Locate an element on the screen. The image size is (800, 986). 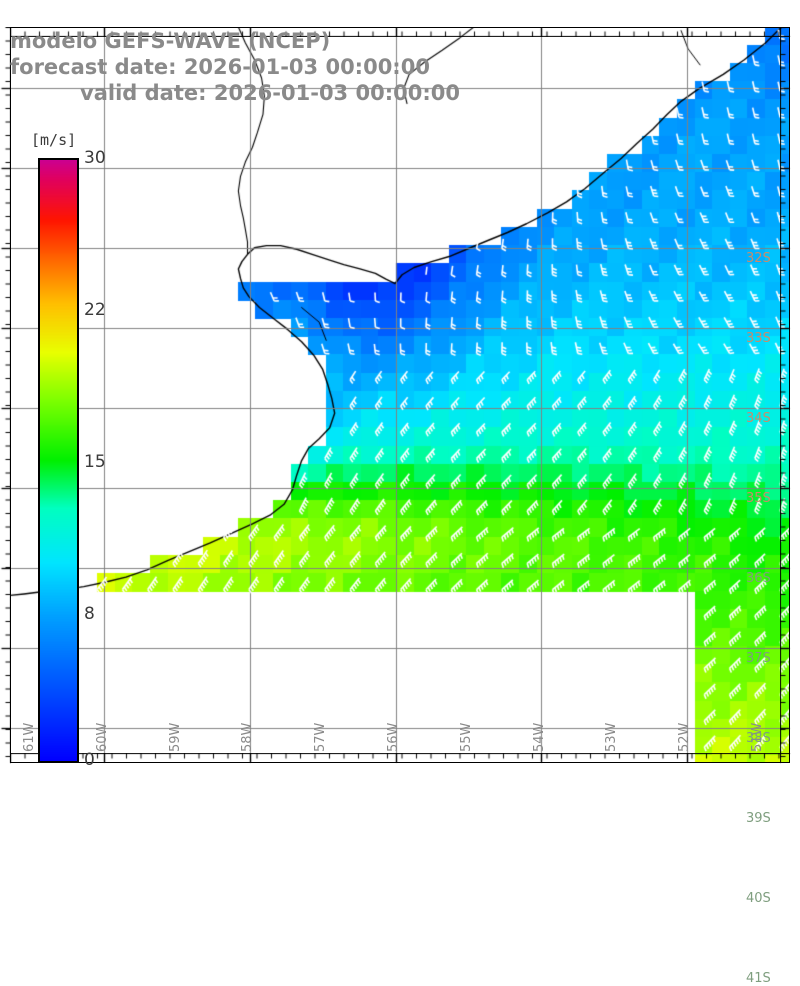
lon-label-61W: 61W is located at coordinates (29, 737).